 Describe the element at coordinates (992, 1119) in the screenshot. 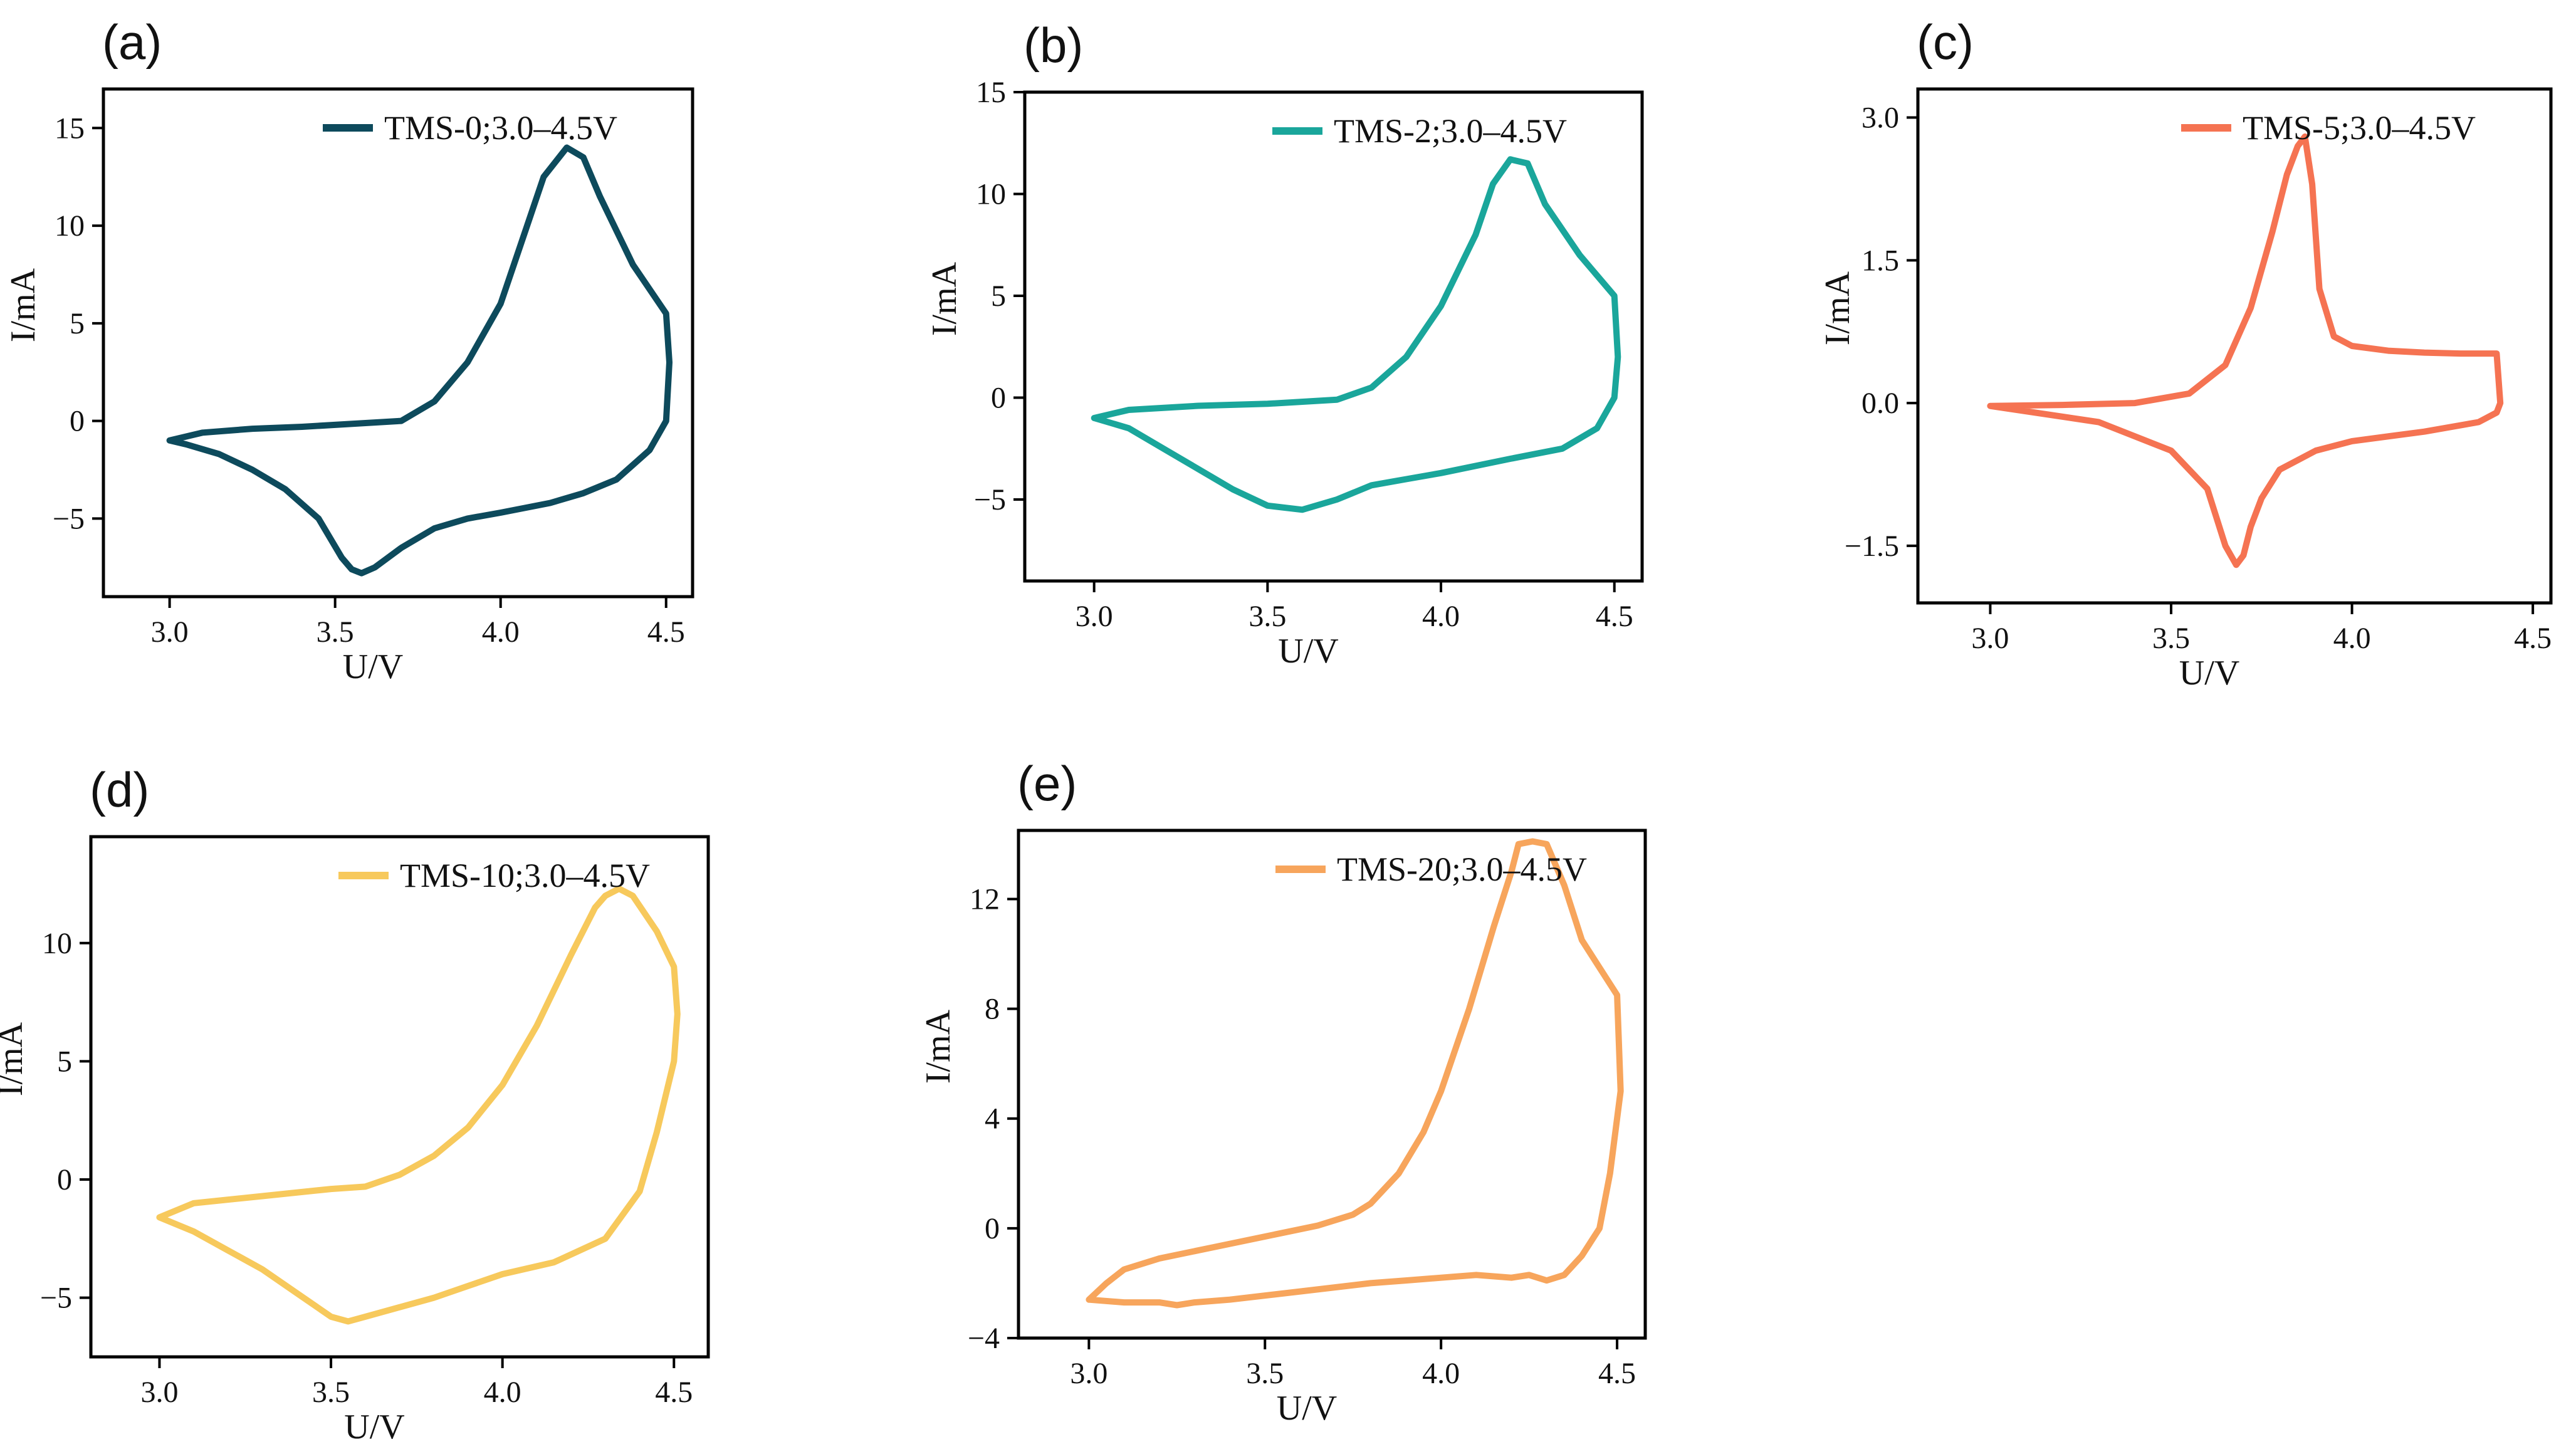

I see `y-tick-label: 4` at that location.